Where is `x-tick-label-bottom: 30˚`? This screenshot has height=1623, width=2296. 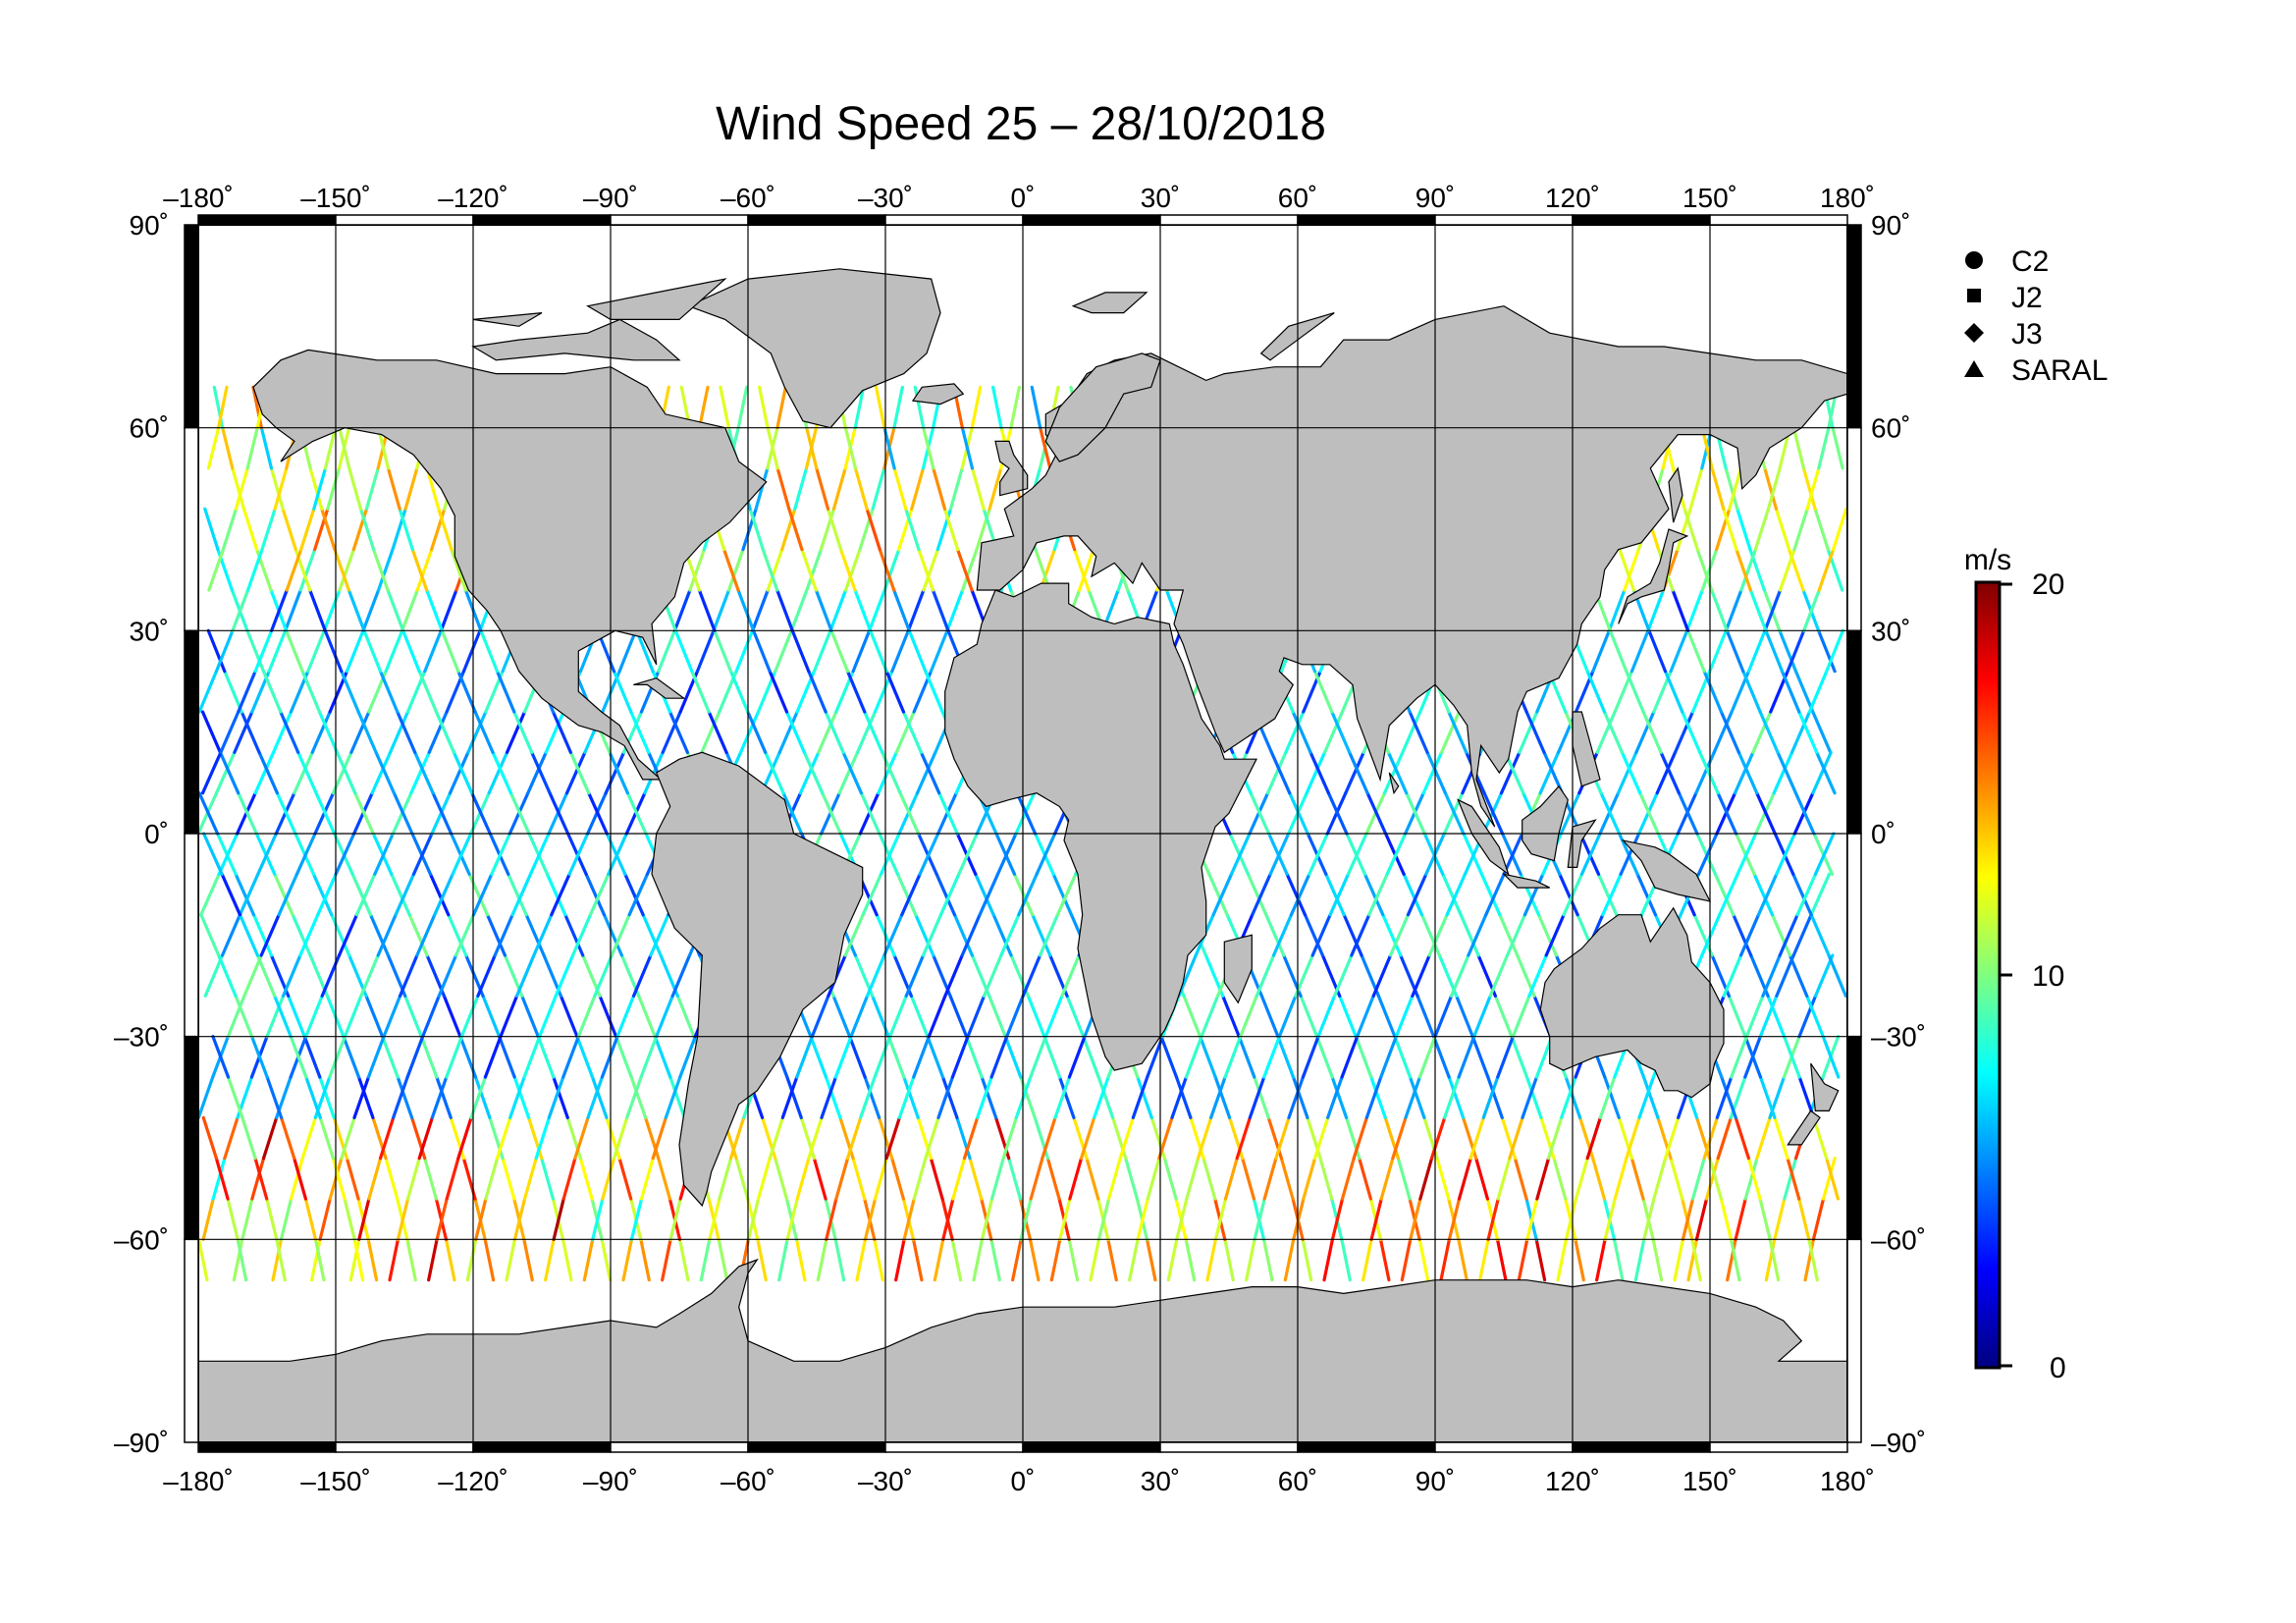
x-tick-label-bottom: 30˚ is located at coordinates (1160, 1481).